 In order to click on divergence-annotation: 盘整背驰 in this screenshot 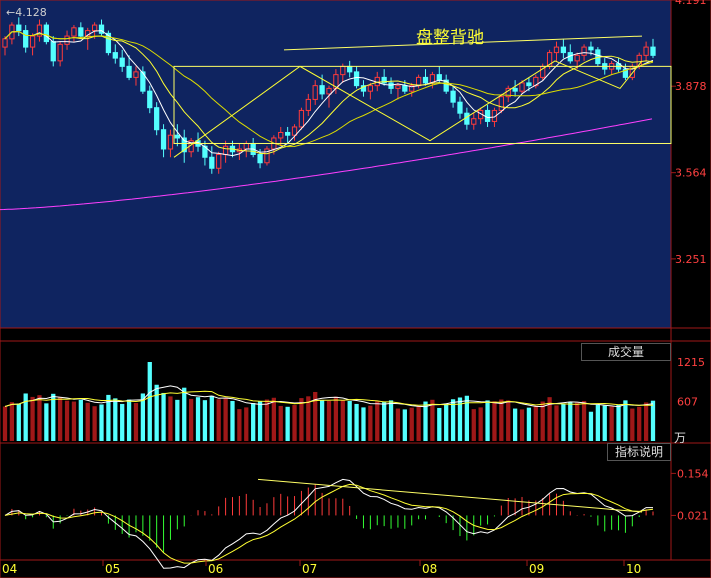, I will do `click(450, 38)`.